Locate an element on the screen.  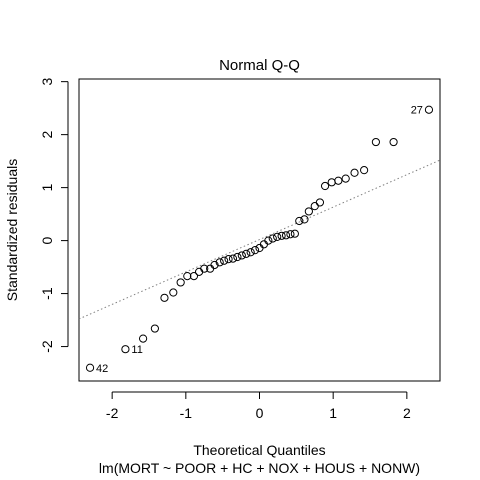
y-tick-label-4: 2 is located at coordinates (47, 135).